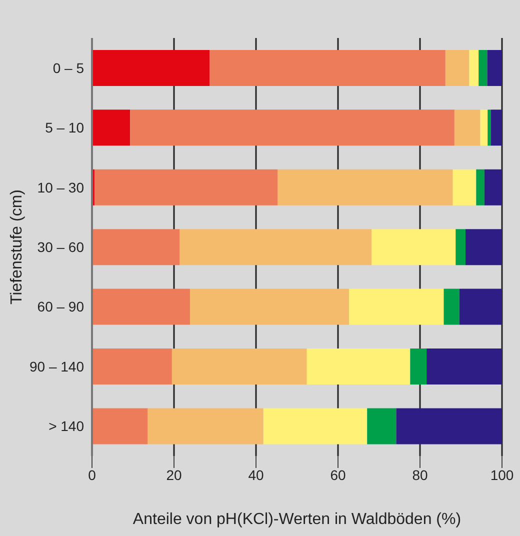  What do you see at coordinates (60, 246) in the screenshot?
I see `y-tick-label: 30 – 60` at bounding box center [60, 246].